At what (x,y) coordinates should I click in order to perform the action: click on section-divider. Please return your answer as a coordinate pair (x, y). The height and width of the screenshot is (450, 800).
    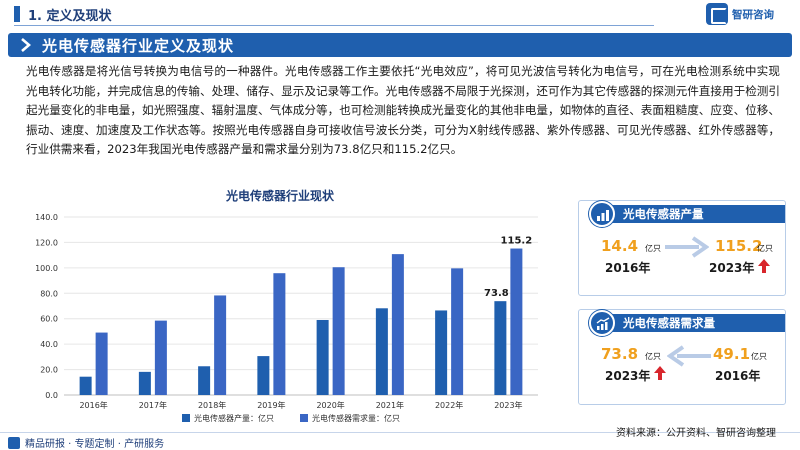
    Looking at the image, I should click on (334, 25).